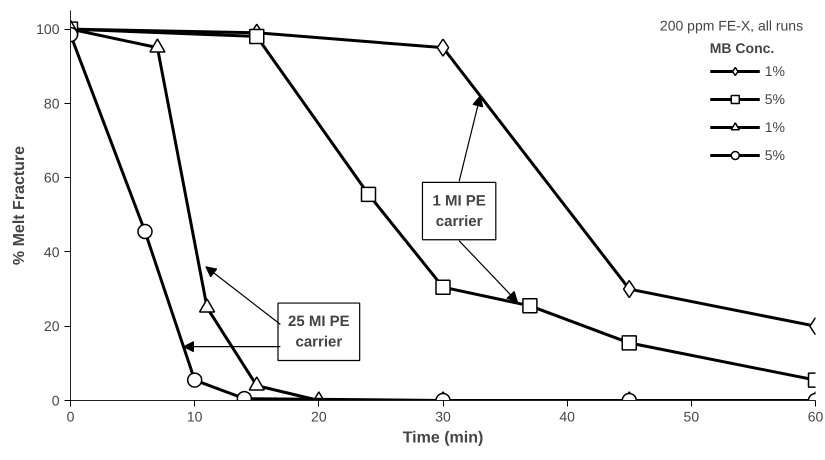 The width and height of the screenshot is (825, 460). What do you see at coordinates (816, 416) in the screenshot?
I see `x-tick-label: 60` at bounding box center [816, 416].